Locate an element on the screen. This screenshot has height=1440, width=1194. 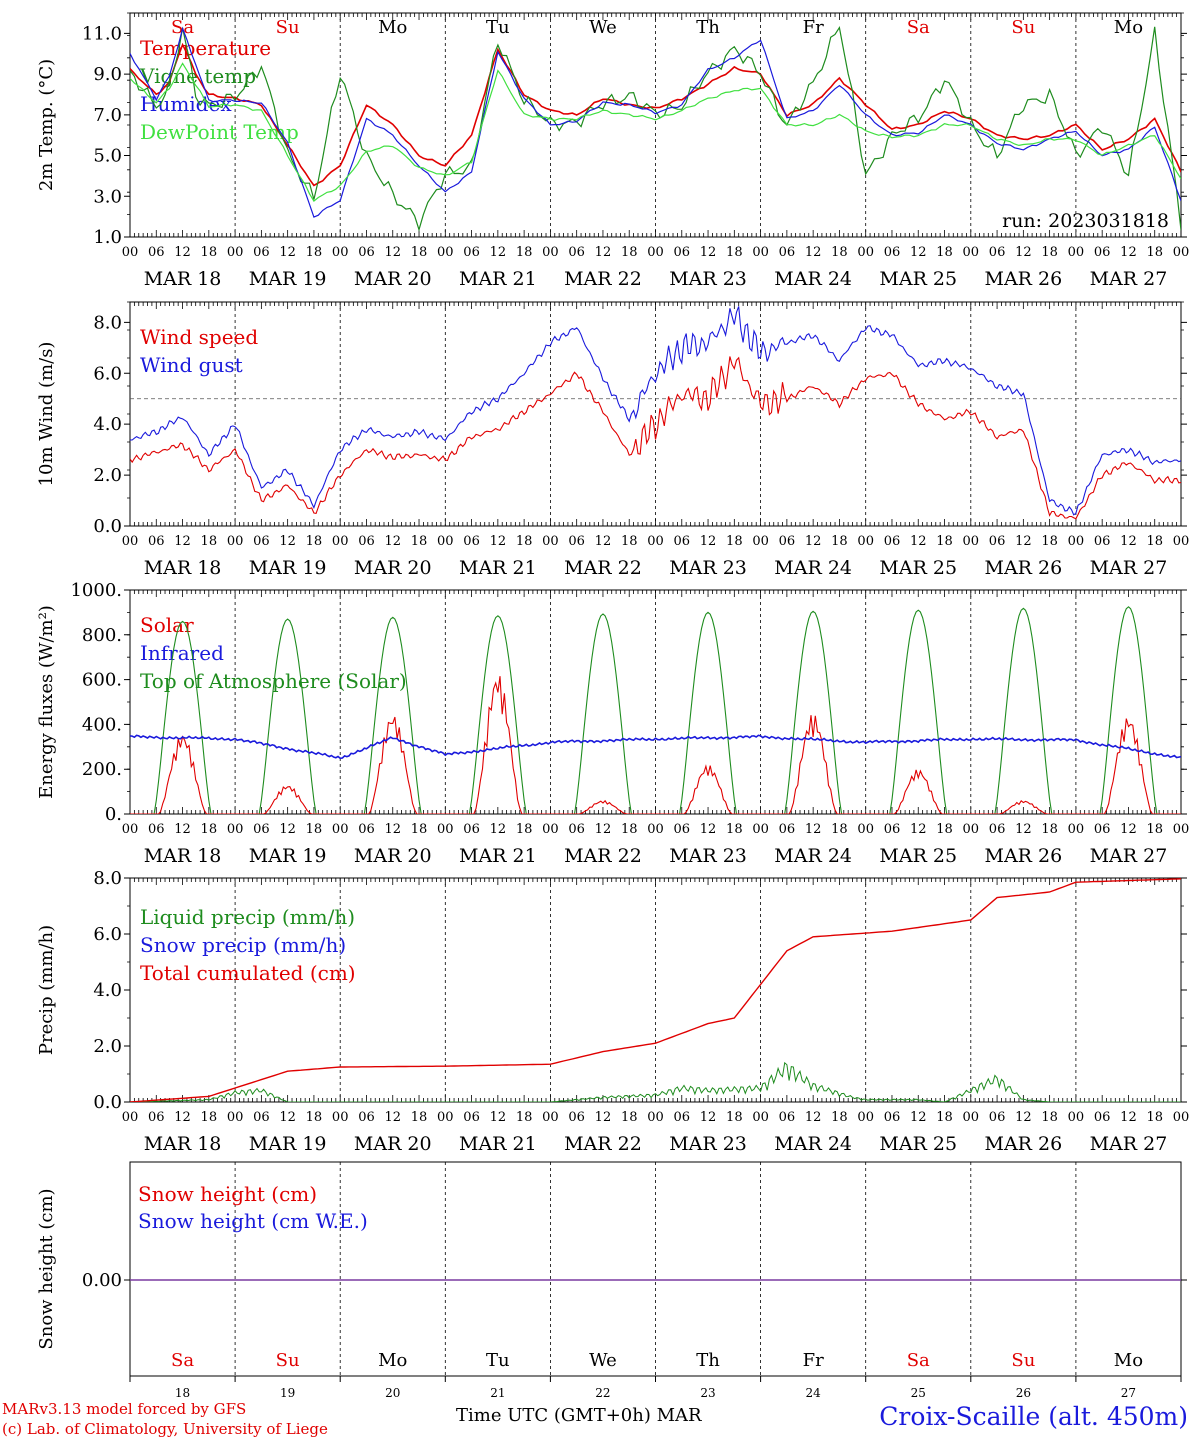
y-tick-label: 0.00 is located at coordinates (102, 1280).